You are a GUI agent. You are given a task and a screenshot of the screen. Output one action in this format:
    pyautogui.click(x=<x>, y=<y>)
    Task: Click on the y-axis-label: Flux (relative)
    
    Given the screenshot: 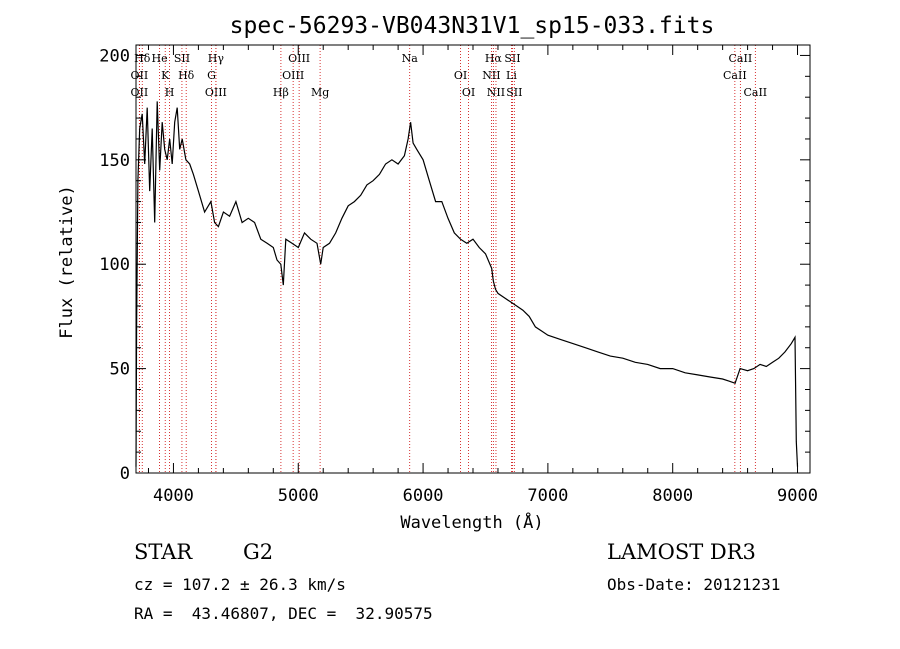 What is the action you would take?
    pyautogui.click(x=67, y=262)
    